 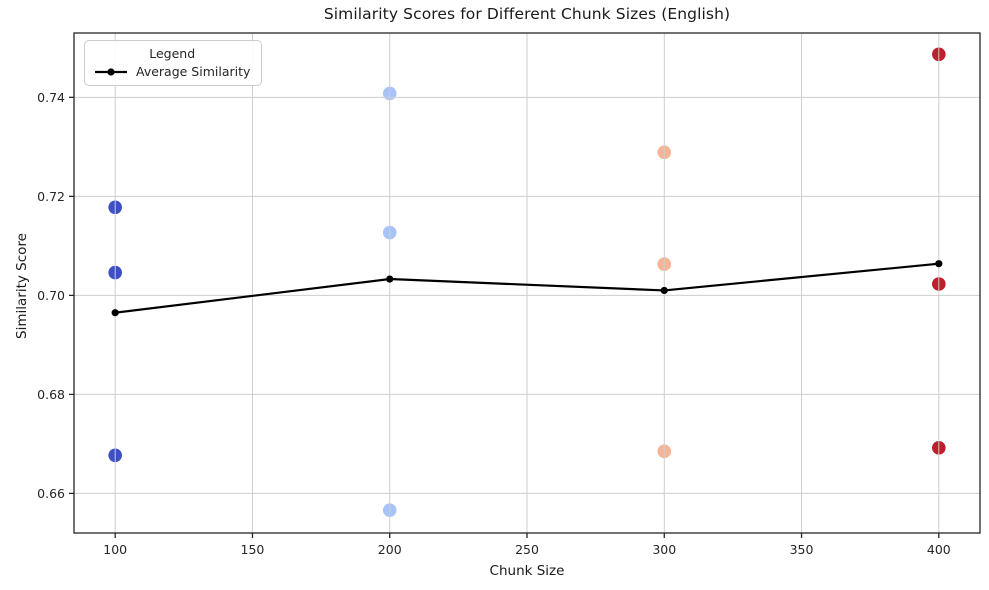 I want to click on average-similarity-line, so click(x=527, y=288).